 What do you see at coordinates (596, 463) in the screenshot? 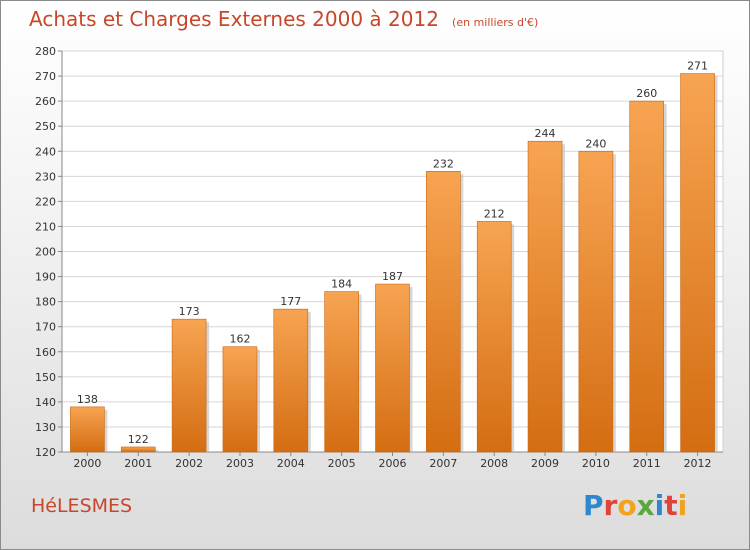
I see `x-tick-label: 2010` at bounding box center [596, 463].